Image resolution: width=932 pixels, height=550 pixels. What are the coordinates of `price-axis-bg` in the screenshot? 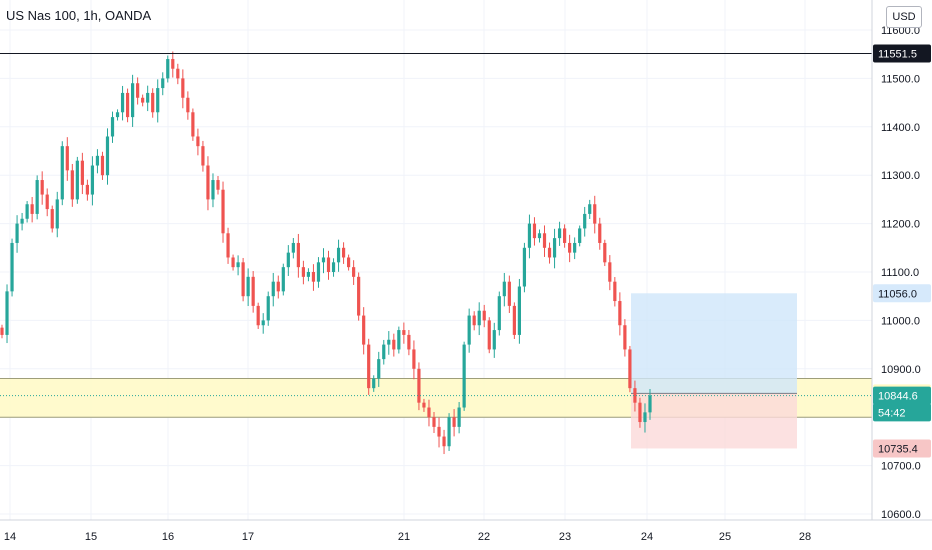 It's located at (902, 275).